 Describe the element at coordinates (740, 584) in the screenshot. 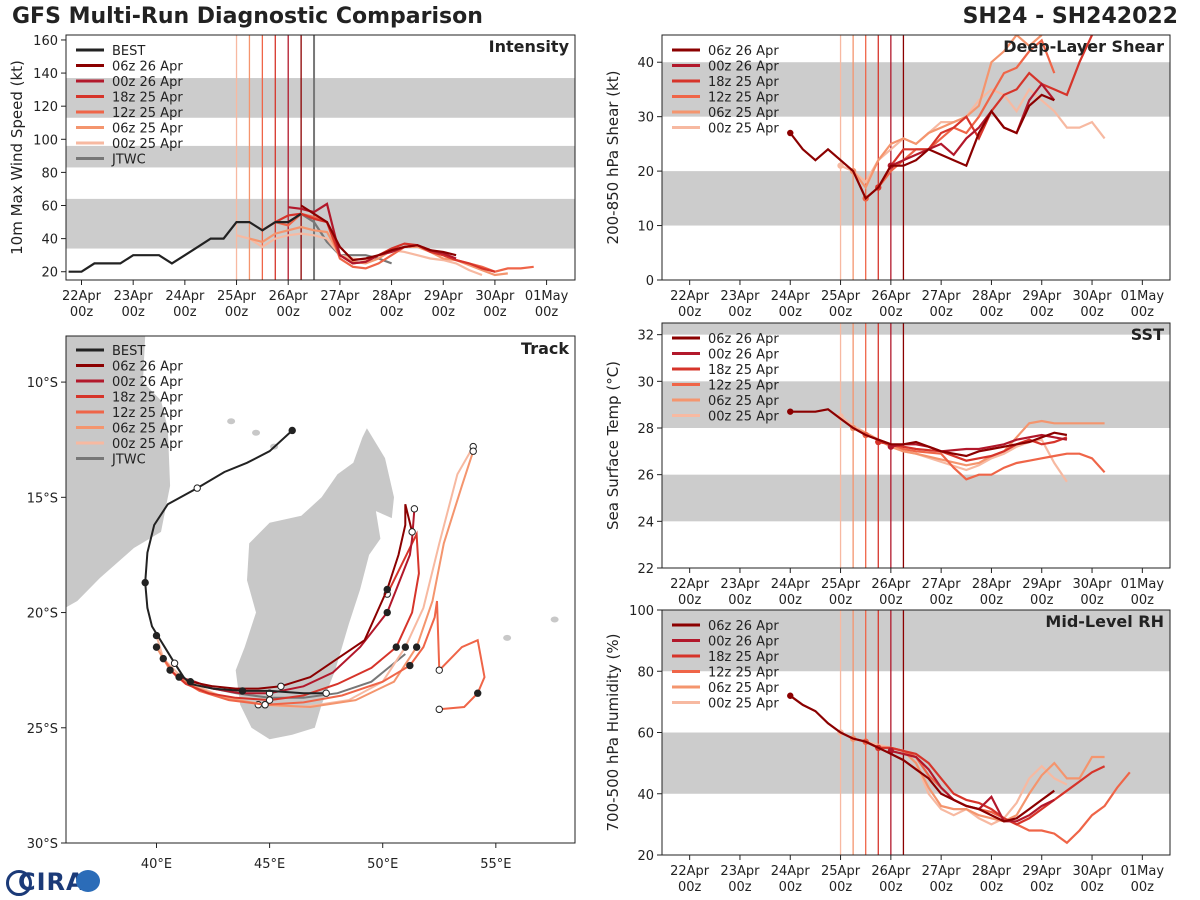

I see `sst-xtick-label: 23Apr` at that location.